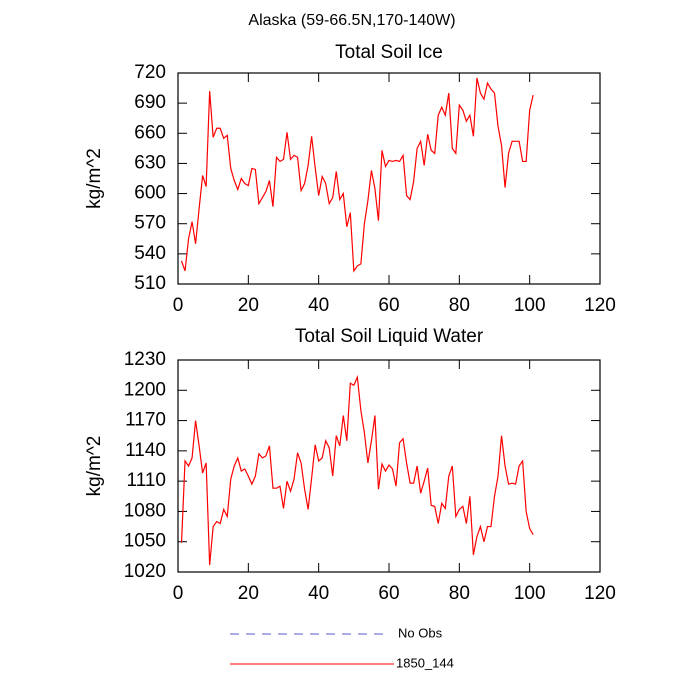 Image resolution: width=700 pixels, height=700 pixels. Describe the element at coordinates (351, 20) in the screenshot. I see `figure-title: Alaska (59-66.5N,170-140W)` at that location.